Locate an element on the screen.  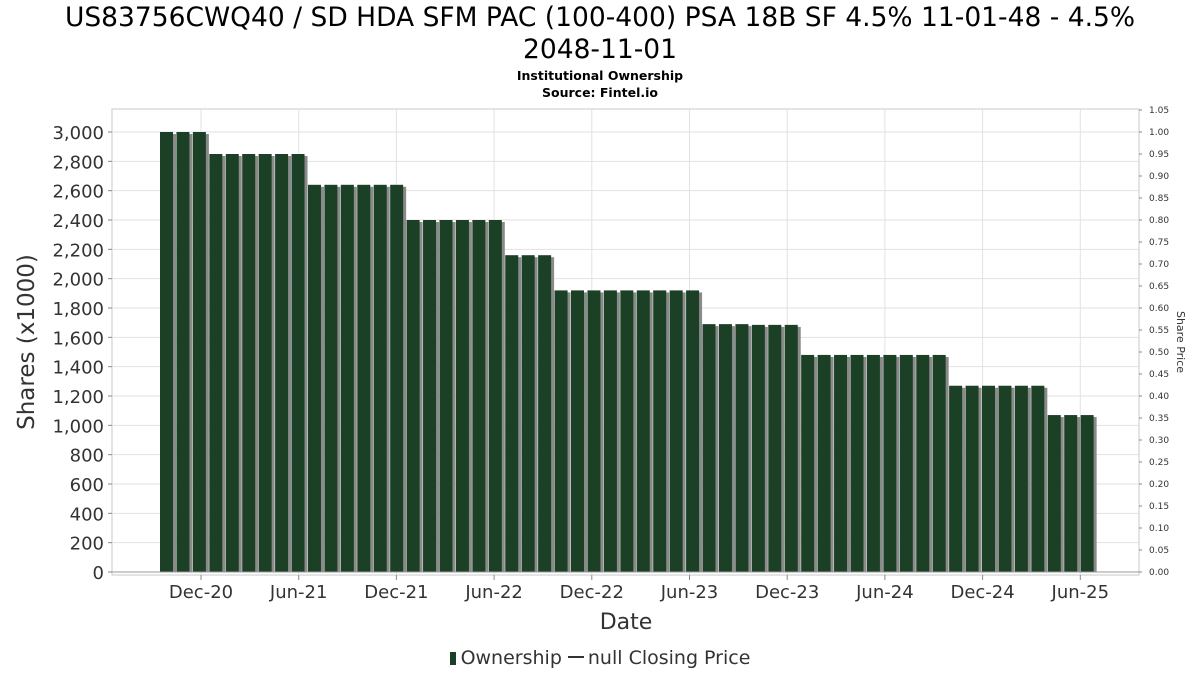
x-tick-label: Jun-22 is located at coordinates (493, 592).